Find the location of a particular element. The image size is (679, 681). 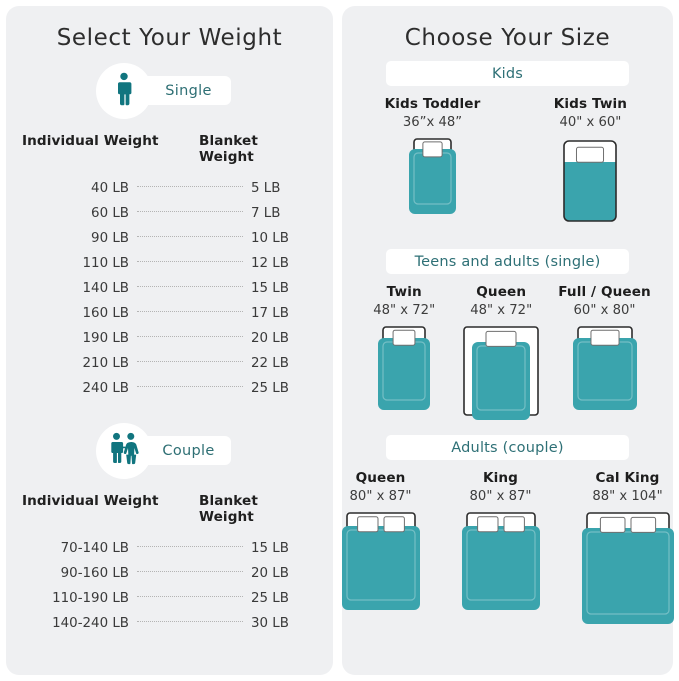

single-badge-circle is located at coordinates (124, 91).